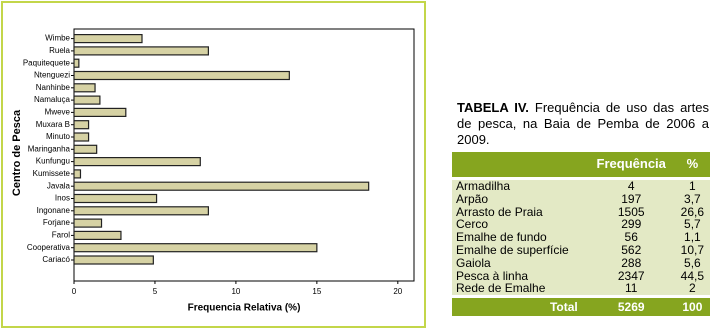 Image resolution: width=722 pixels, height=331 pixels. Describe the element at coordinates (520, 250) in the screenshot. I see `table-cell: Emalhe de superfície` at that location.